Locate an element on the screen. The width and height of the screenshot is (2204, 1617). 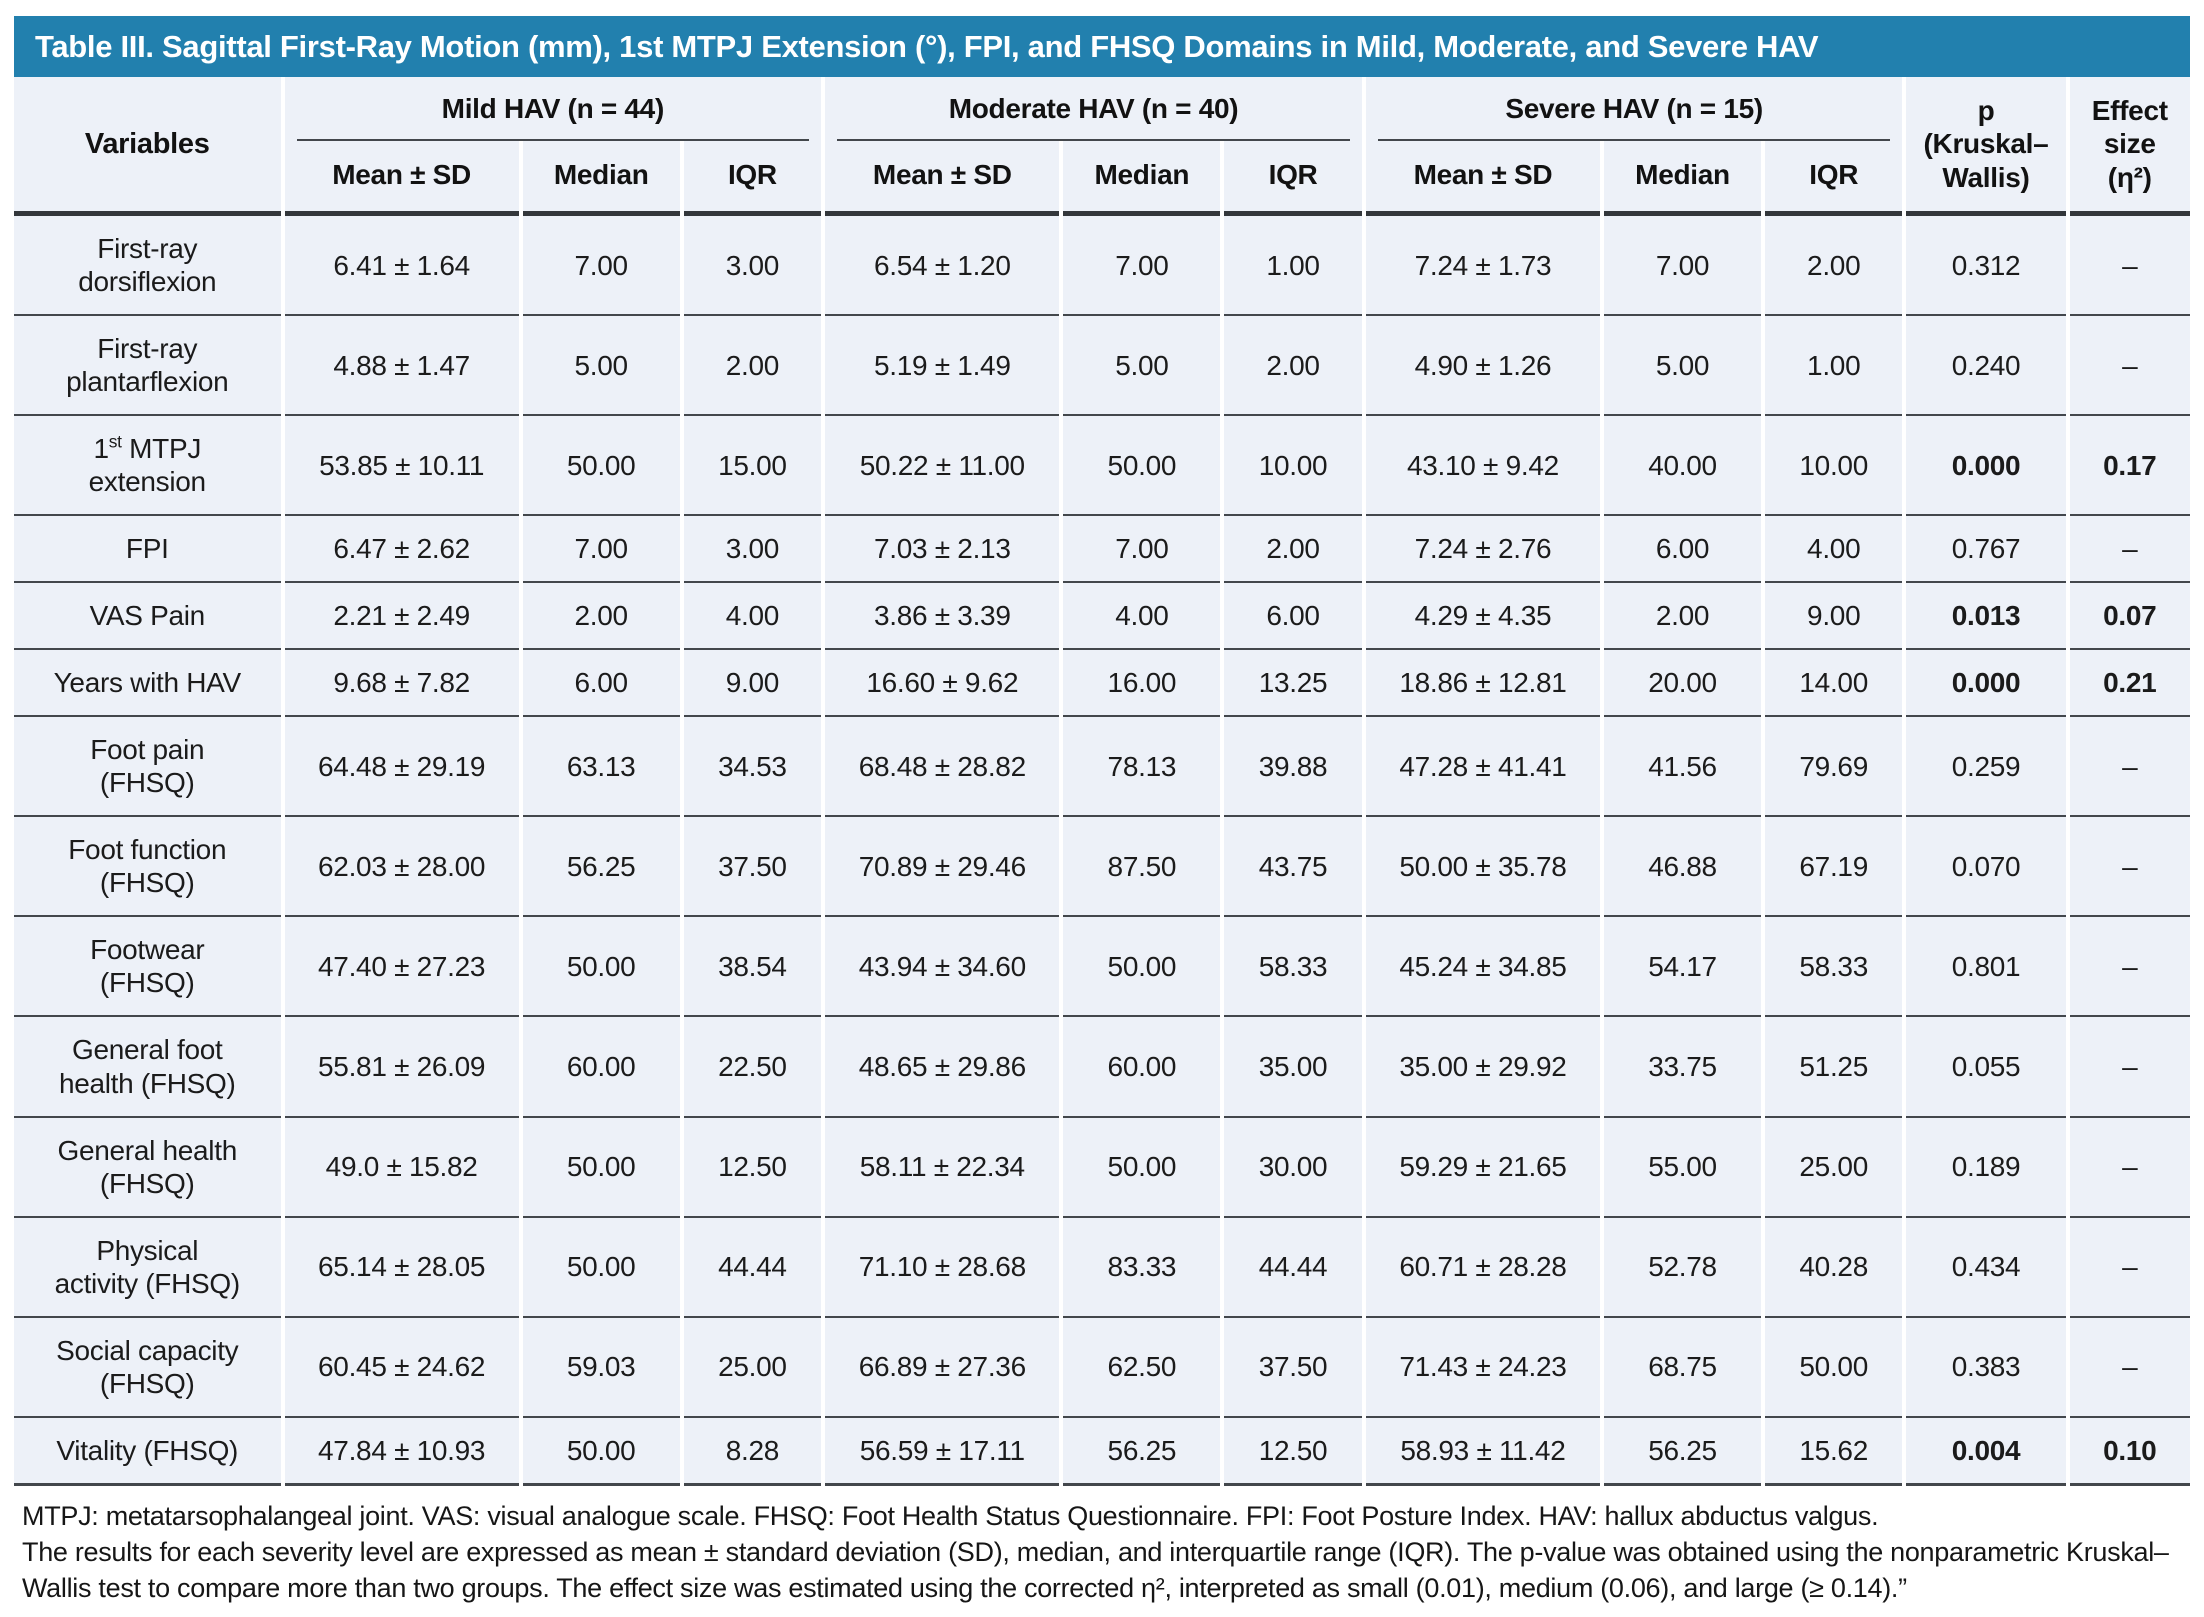
subheader-moderate-iqr: IQR is located at coordinates (1293, 178).